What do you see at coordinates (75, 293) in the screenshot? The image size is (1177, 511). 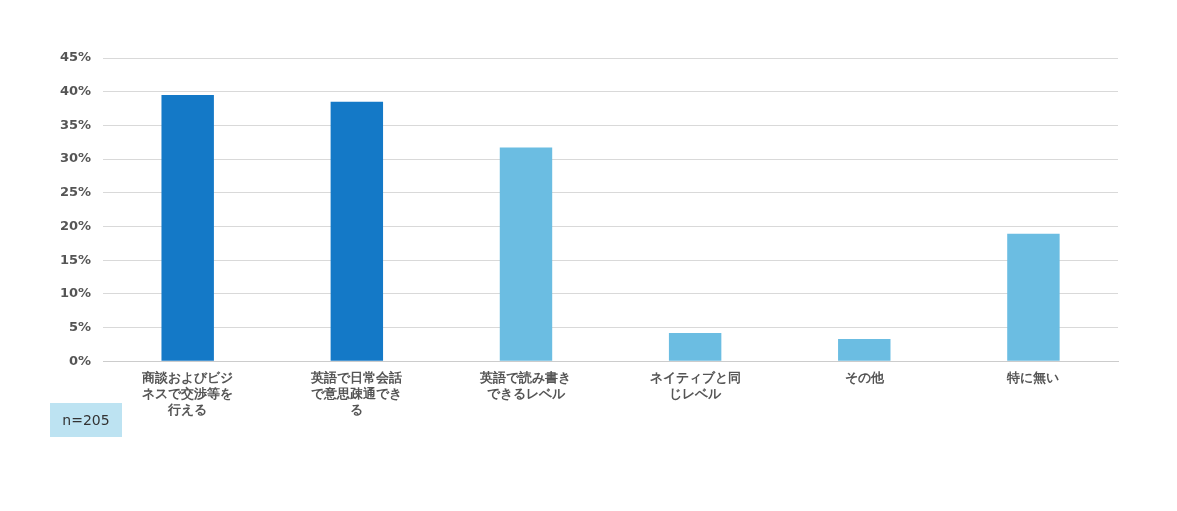 I see `y-tick-label: 10%` at bounding box center [75, 293].